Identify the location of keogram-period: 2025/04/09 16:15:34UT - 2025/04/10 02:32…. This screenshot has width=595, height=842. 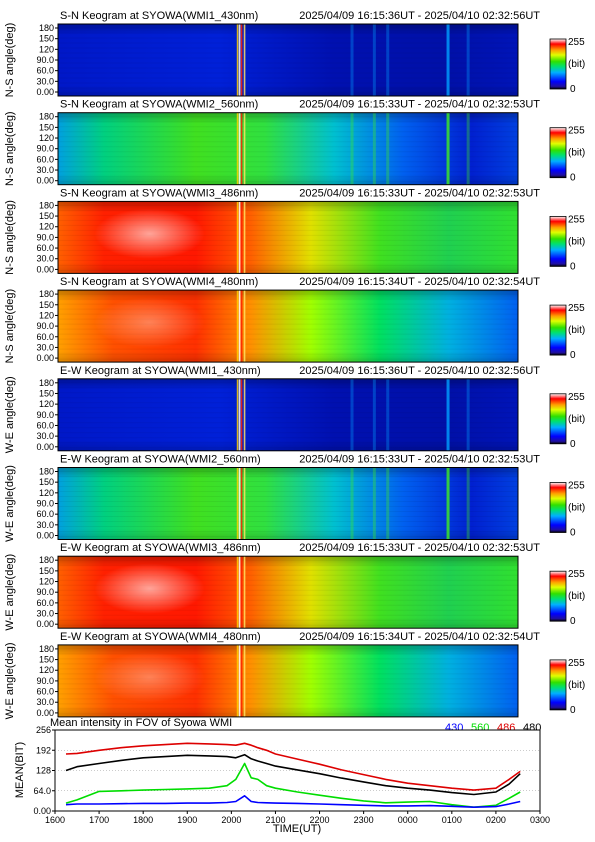
(419, 282).